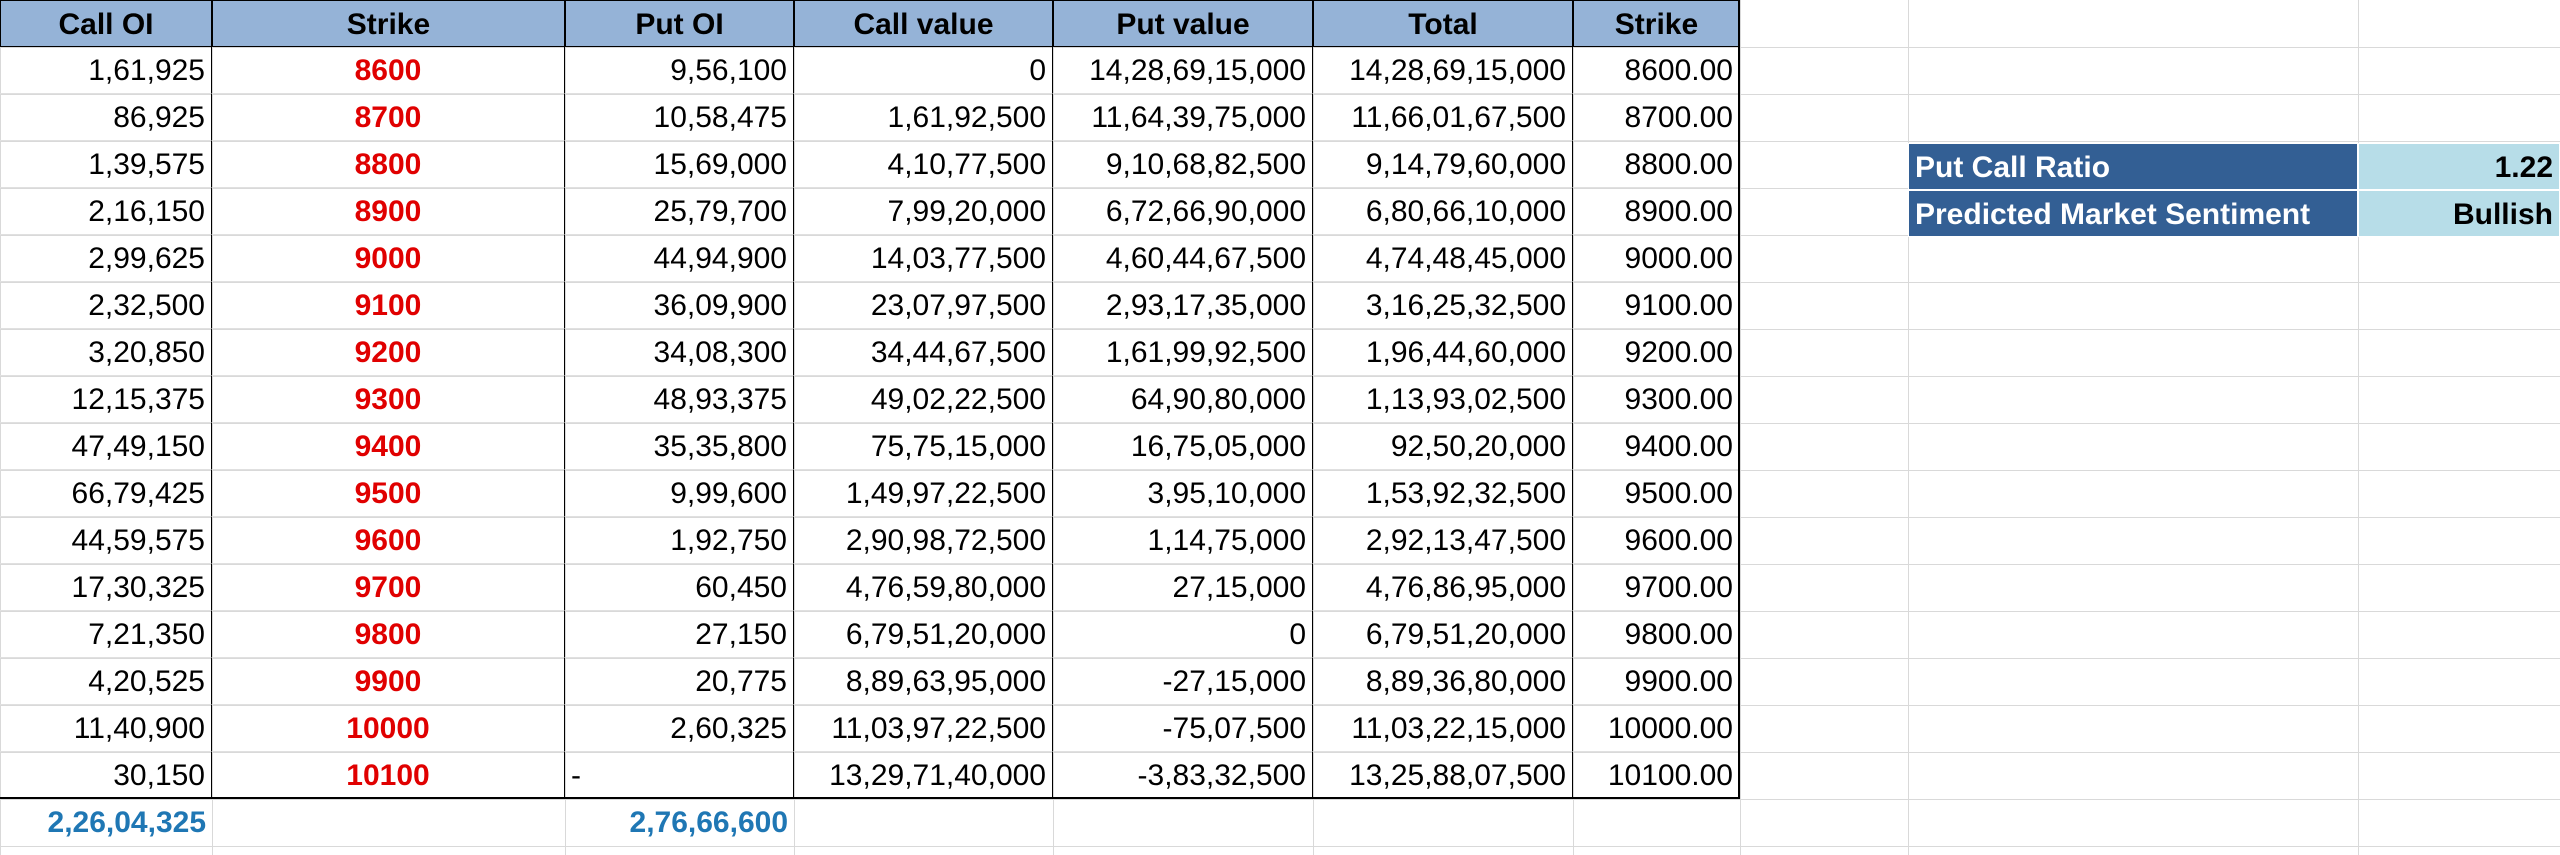 This screenshot has height=855, width=2560. I want to click on pcr-value: 1.22, so click(2459, 166).